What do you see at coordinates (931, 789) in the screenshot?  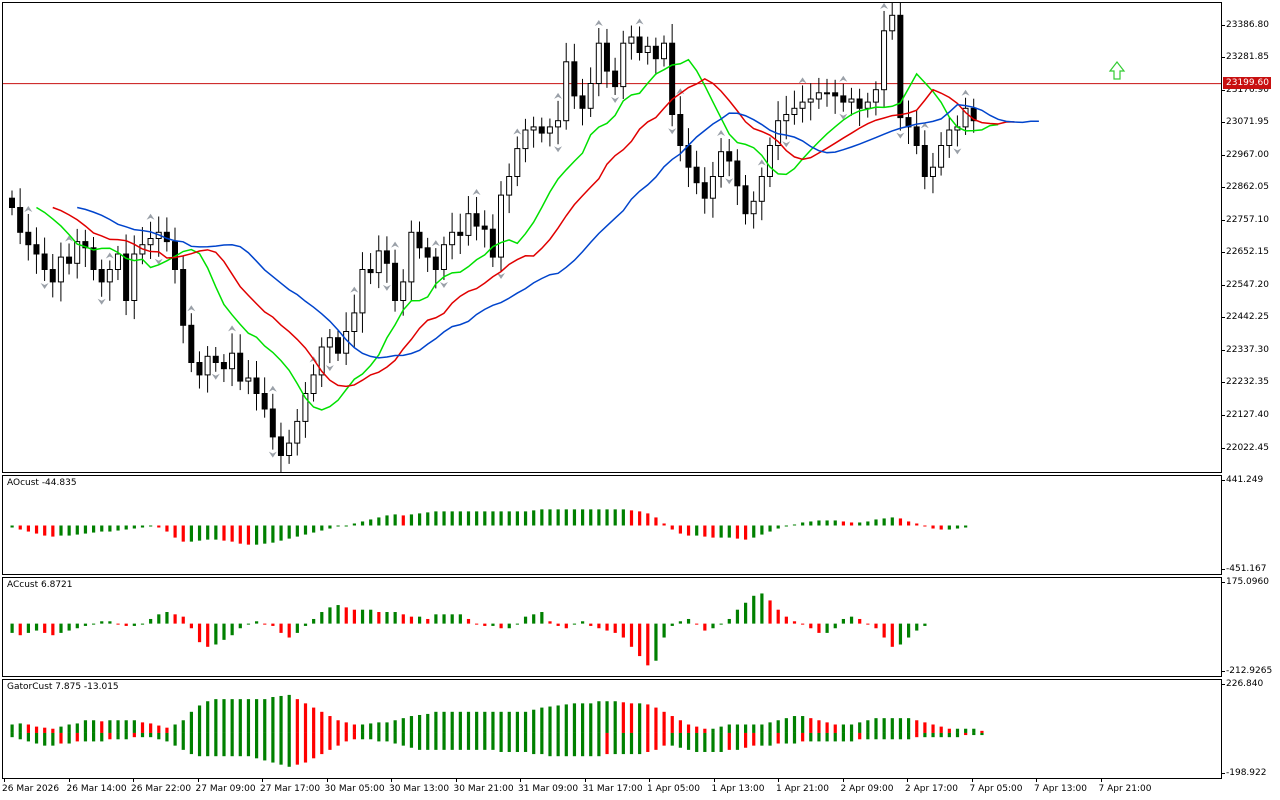 I see `time-axis-label: 2 Apr 17:00` at bounding box center [931, 789].